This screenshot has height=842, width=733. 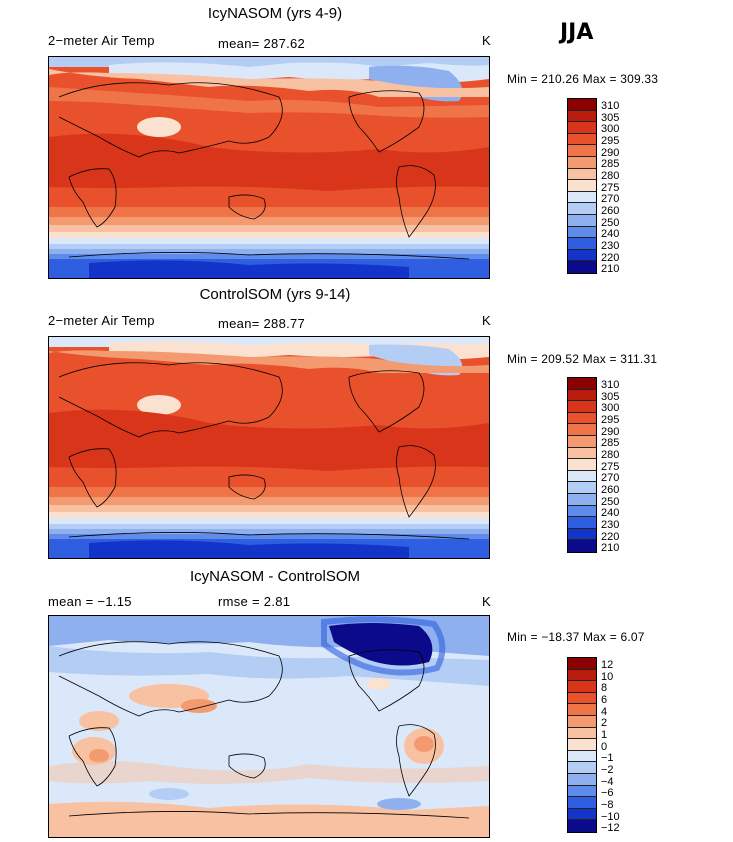 I want to click on colorbar-label: −10, so click(x=610, y=817).